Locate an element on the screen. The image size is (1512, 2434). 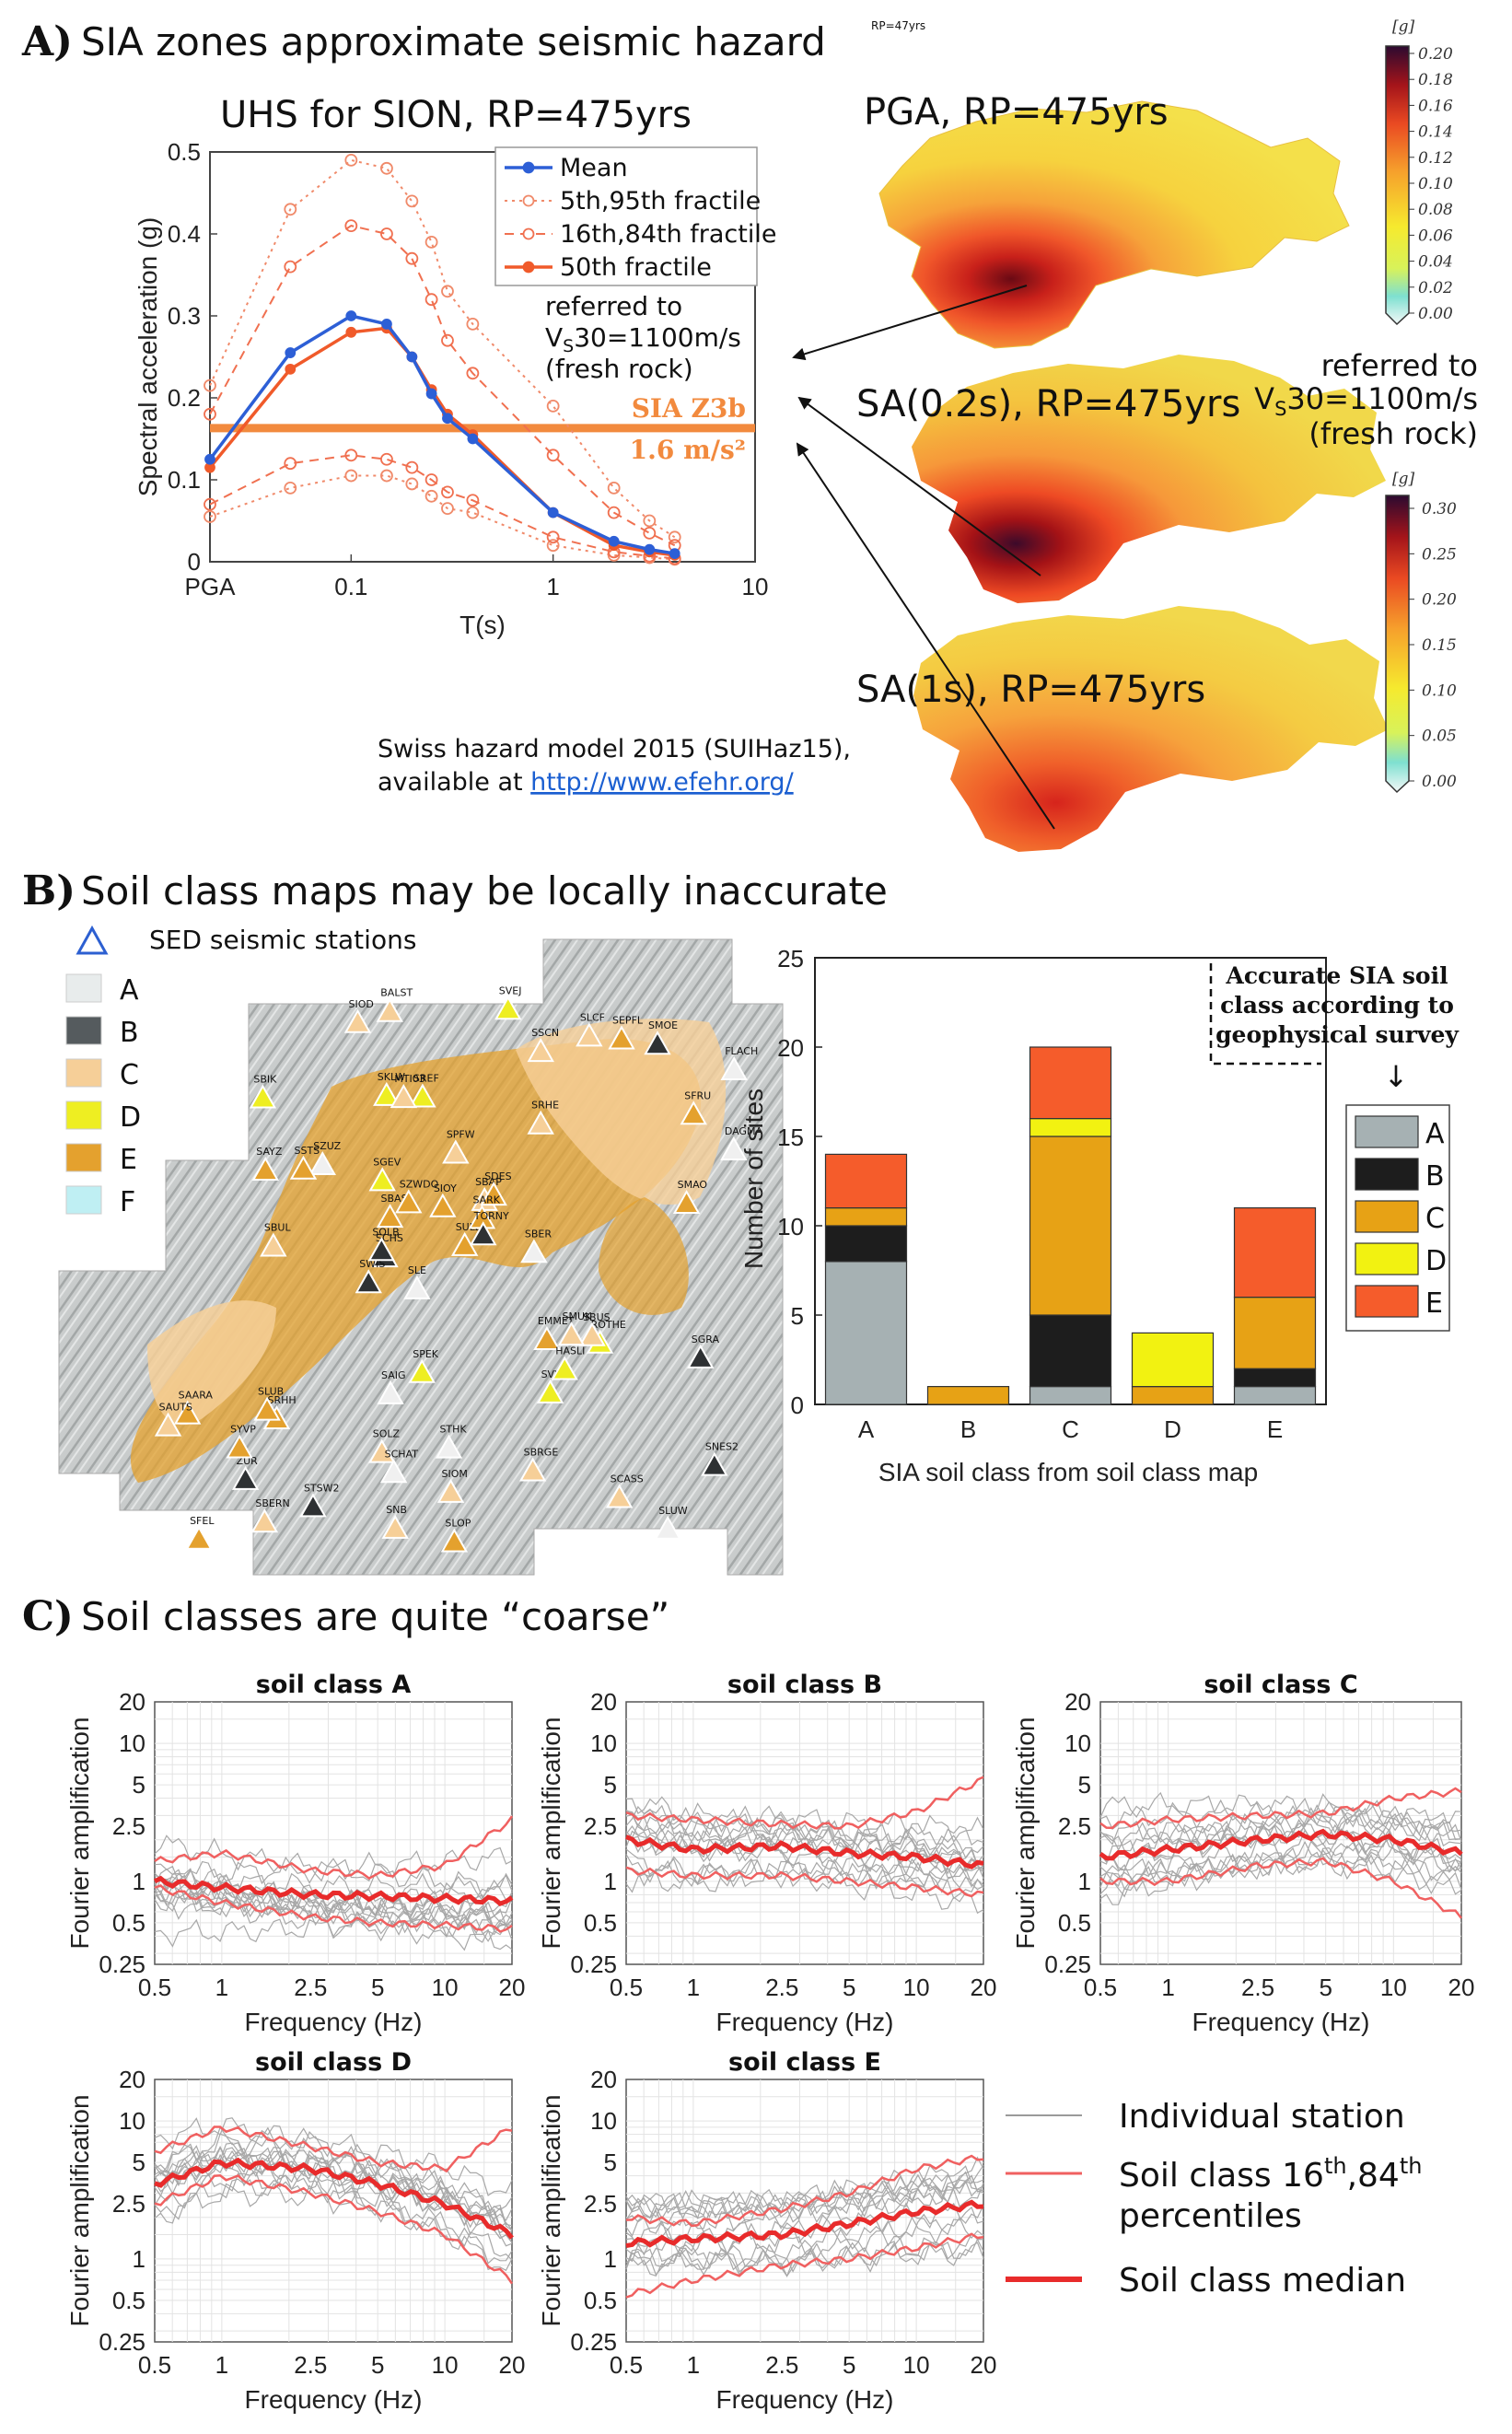
uhs-note-line2: VS30=1100m/s is located at coordinates (643, 339).